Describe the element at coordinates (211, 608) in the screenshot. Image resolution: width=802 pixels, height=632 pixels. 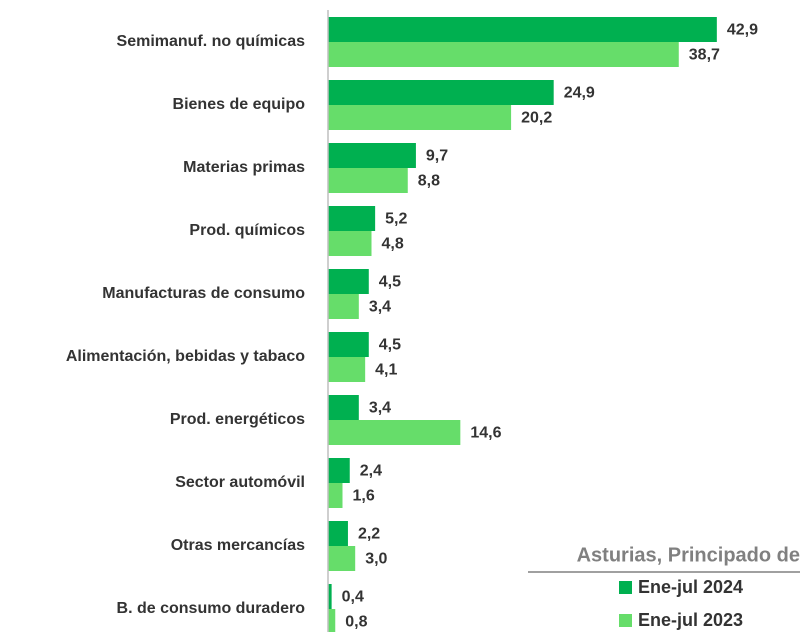
I see `category-label: B. de consumo duradero` at that location.